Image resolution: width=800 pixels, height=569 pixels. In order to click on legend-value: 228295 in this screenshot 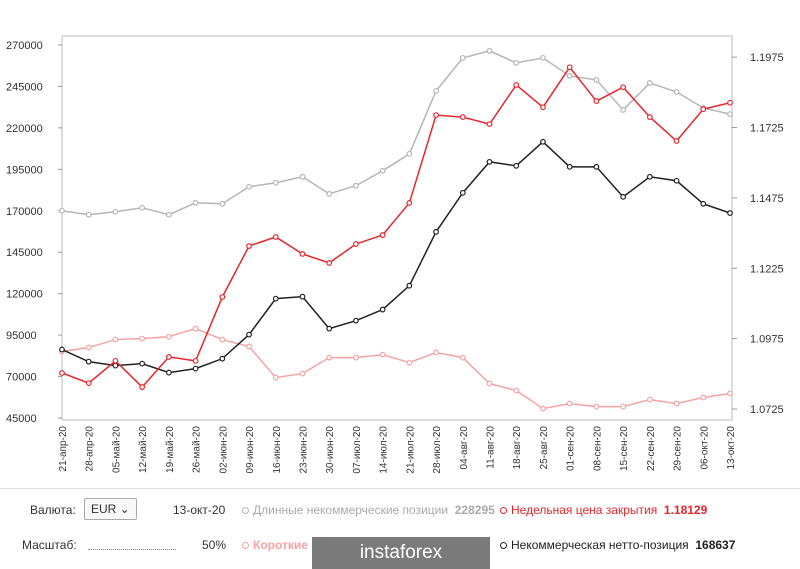, I will do `click(474, 510)`.